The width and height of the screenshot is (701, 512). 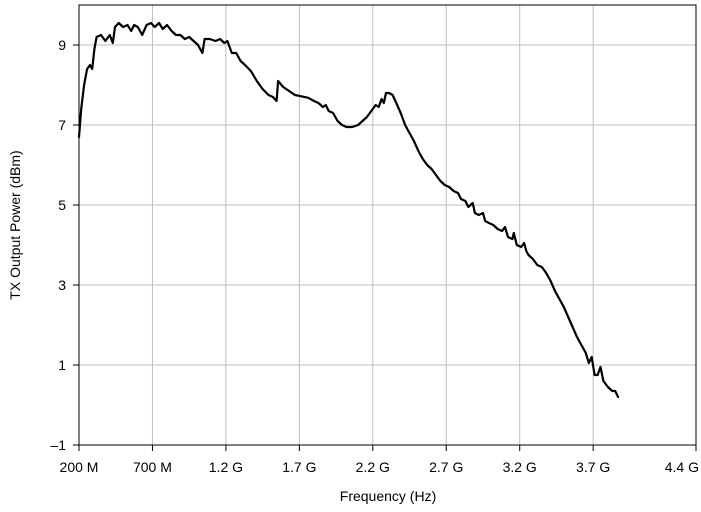 I want to click on y-tick-label: 3, so click(x=62, y=285).